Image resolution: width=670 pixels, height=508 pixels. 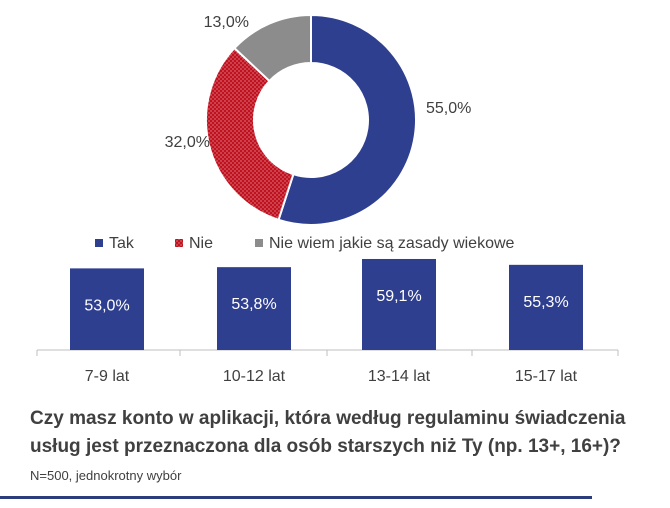 I want to click on legend: Tak Nie Nie wiem jakie są zasady wiekowe, so click(x=305, y=243).